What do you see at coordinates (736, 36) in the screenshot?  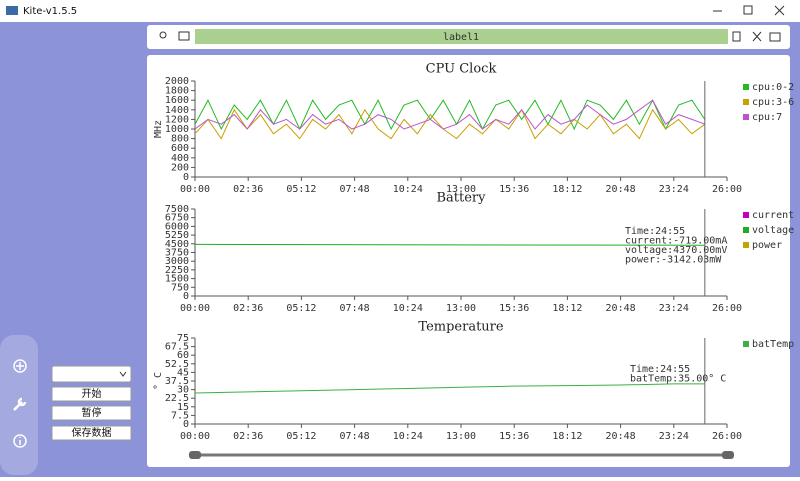 I see `save-icon` at bounding box center [736, 36].